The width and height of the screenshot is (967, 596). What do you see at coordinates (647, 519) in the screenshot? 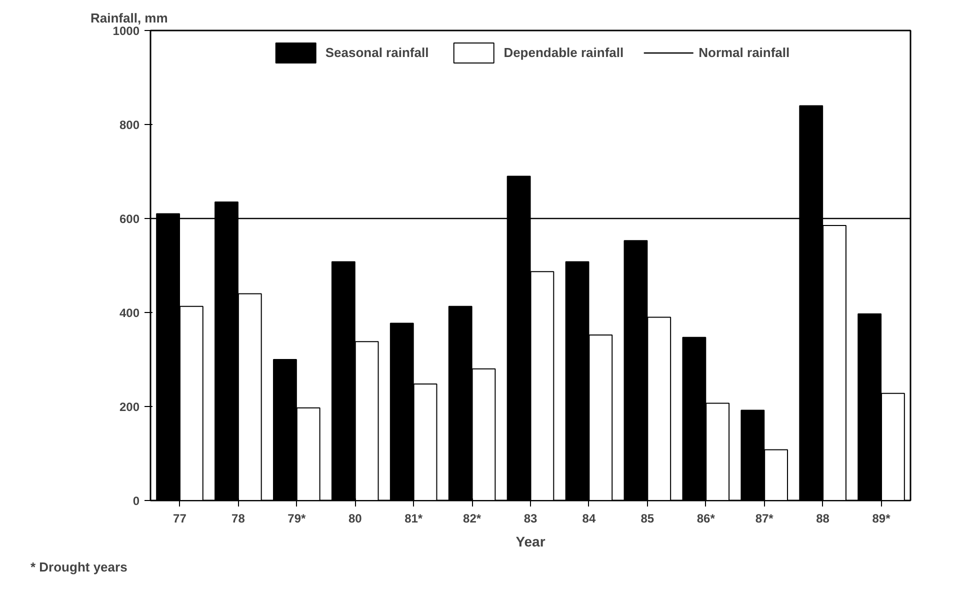
I see `x-tick-label: 85` at bounding box center [647, 519].